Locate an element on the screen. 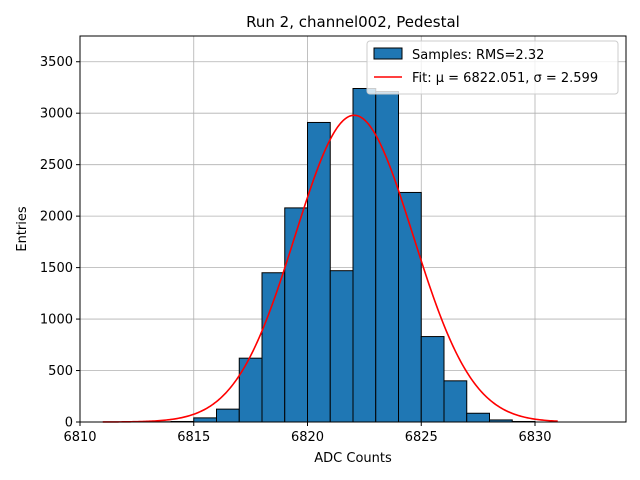 The width and height of the screenshot is (640, 480). legend-histogram-swatch is located at coordinates (388, 53).